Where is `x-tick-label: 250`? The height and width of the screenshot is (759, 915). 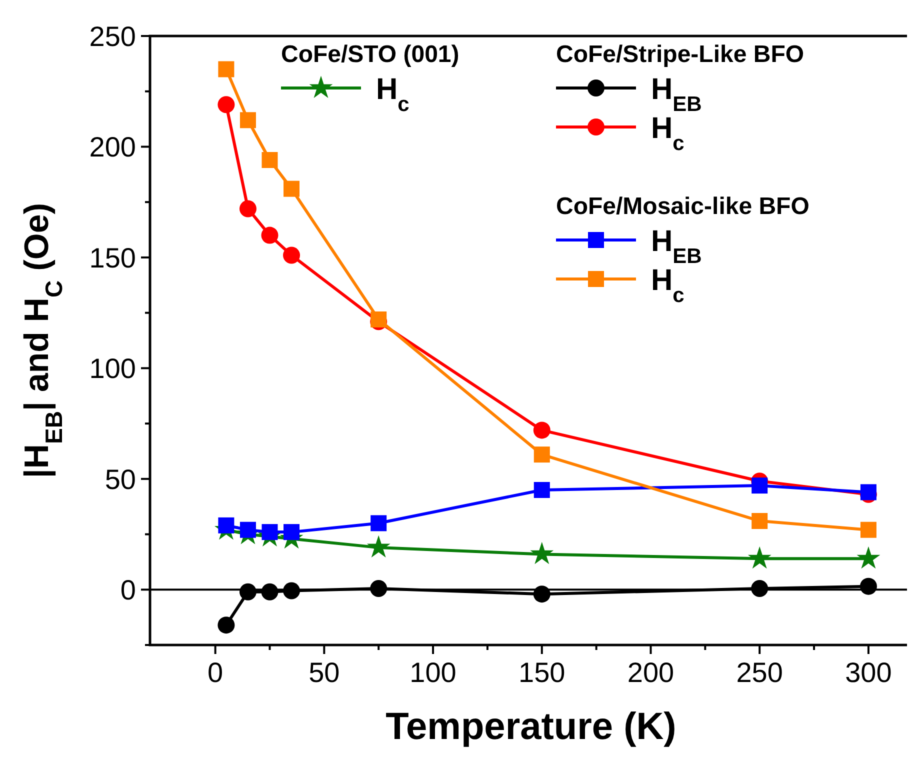 x-tick-label: 250 is located at coordinates (759, 672).